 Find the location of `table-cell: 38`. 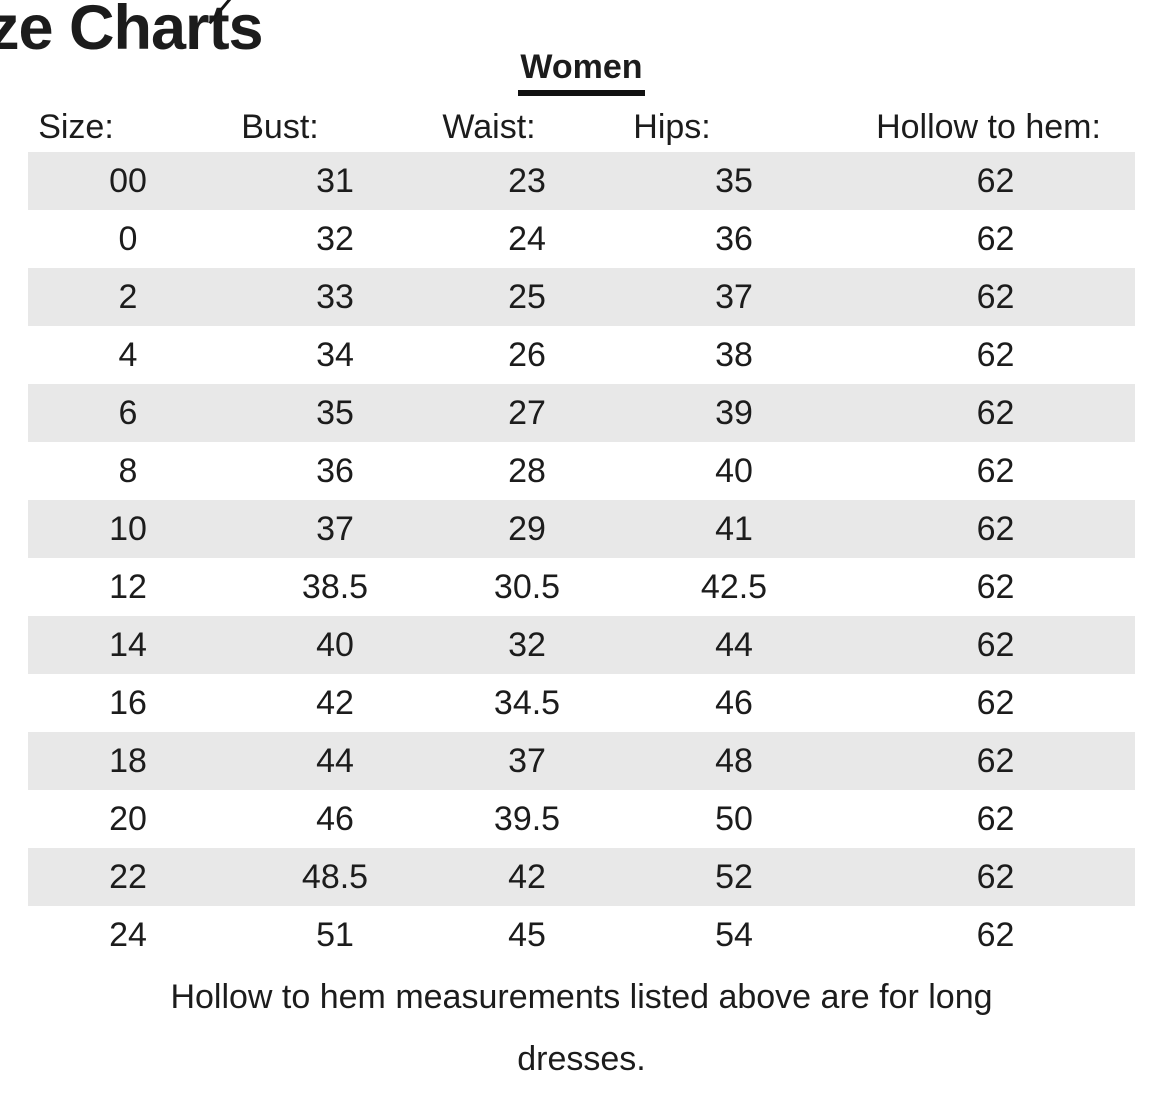

table-cell: 38 is located at coordinates (734, 354).